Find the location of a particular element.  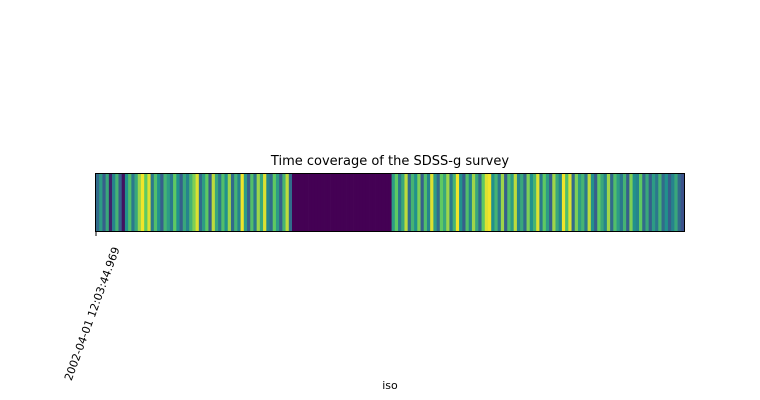

chart-title: Time coverage of the SDSS-g survey is located at coordinates (390, 161).